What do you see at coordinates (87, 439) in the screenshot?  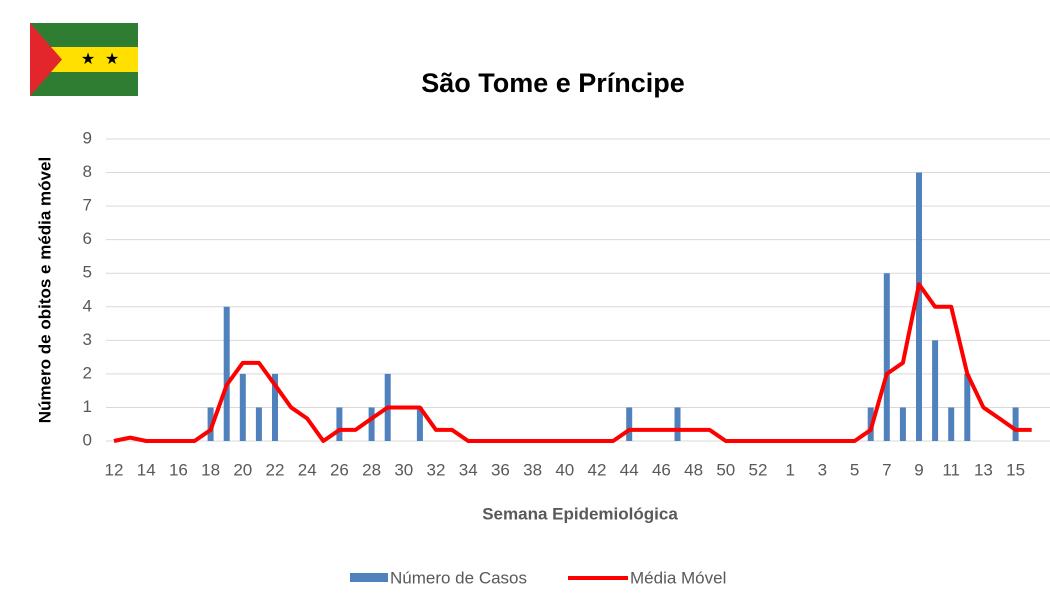 I see `y-tick-label: 0` at bounding box center [87, 439].